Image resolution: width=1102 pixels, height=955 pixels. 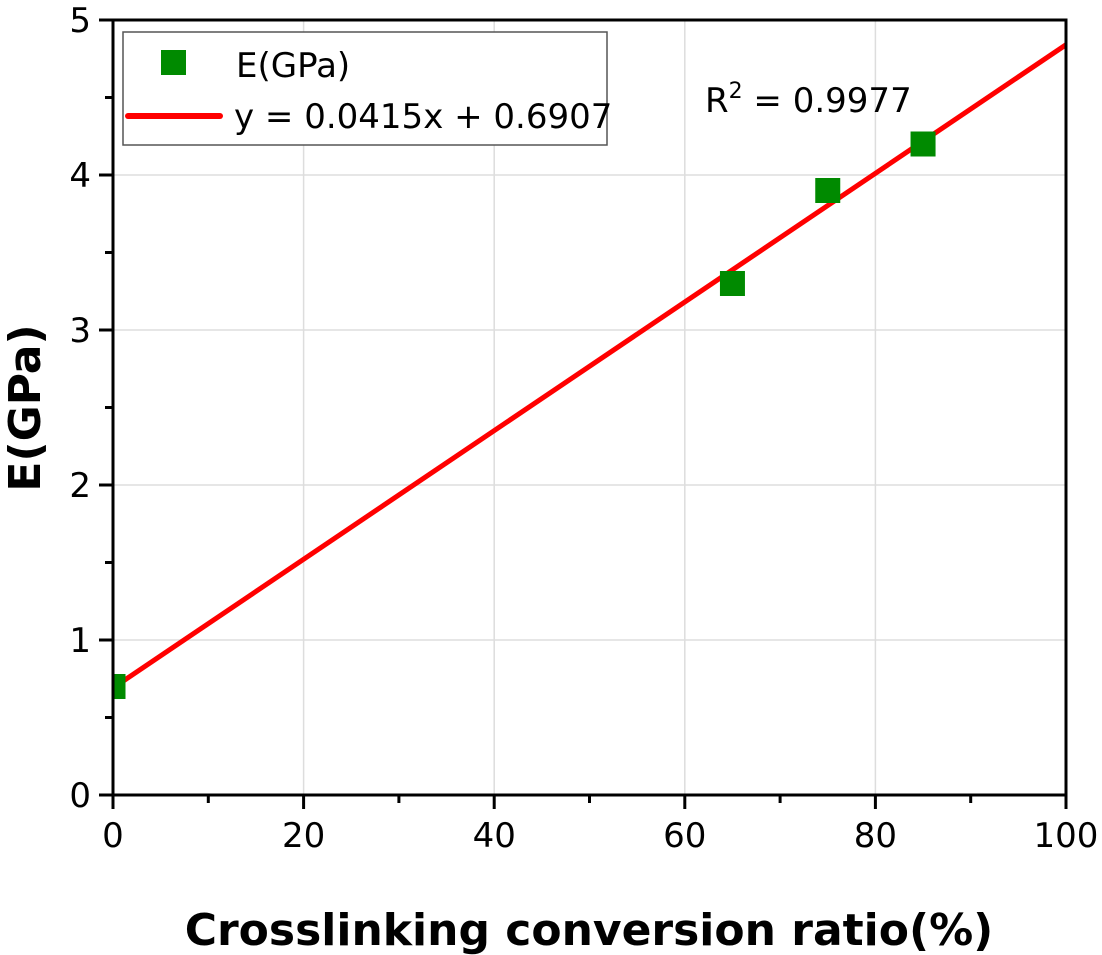 I want to click on r-label: R, so click(x=717, y=101).